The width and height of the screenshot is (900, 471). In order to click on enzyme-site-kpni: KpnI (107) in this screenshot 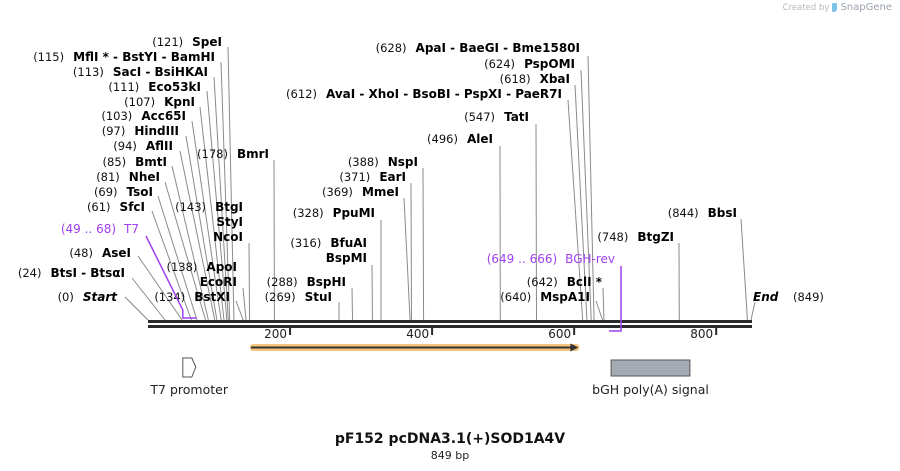, I will do `click(174, 208)`.